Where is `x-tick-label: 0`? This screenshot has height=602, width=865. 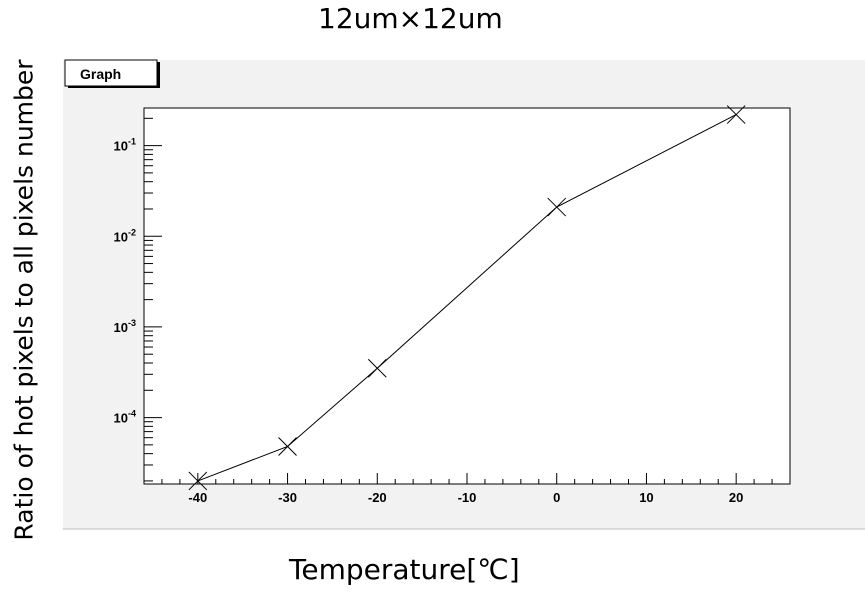 x-tick-label: 0 is located at coordinates (556, 497).